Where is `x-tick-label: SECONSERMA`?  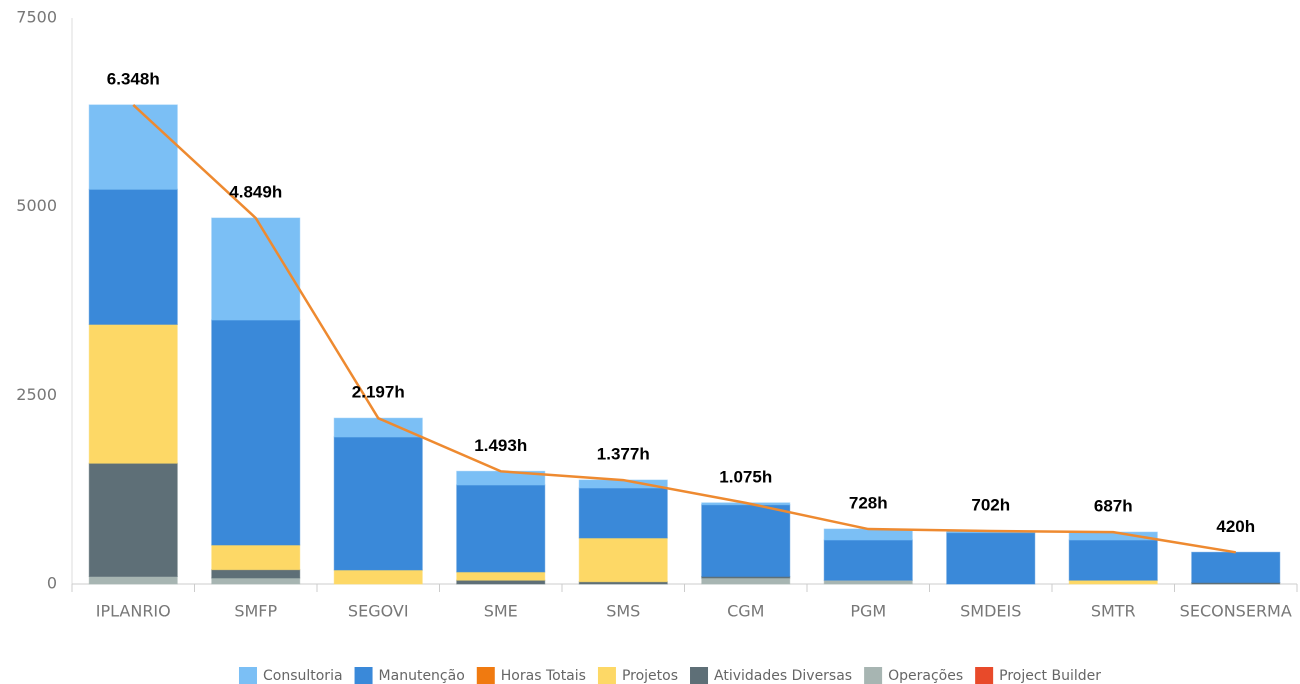 x-tick-label: SECONSERMA is located at coordinates (1236, 611).